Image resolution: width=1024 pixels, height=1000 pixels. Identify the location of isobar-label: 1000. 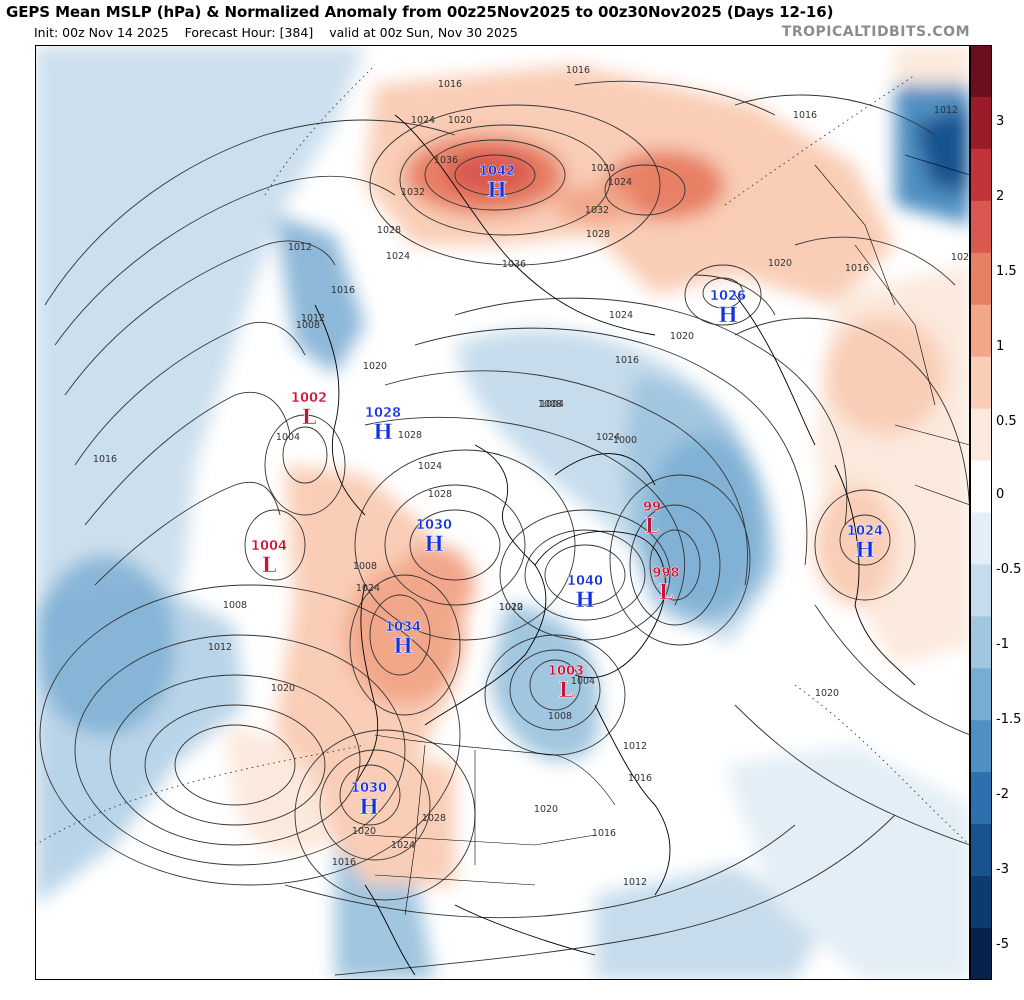
(625, 440).